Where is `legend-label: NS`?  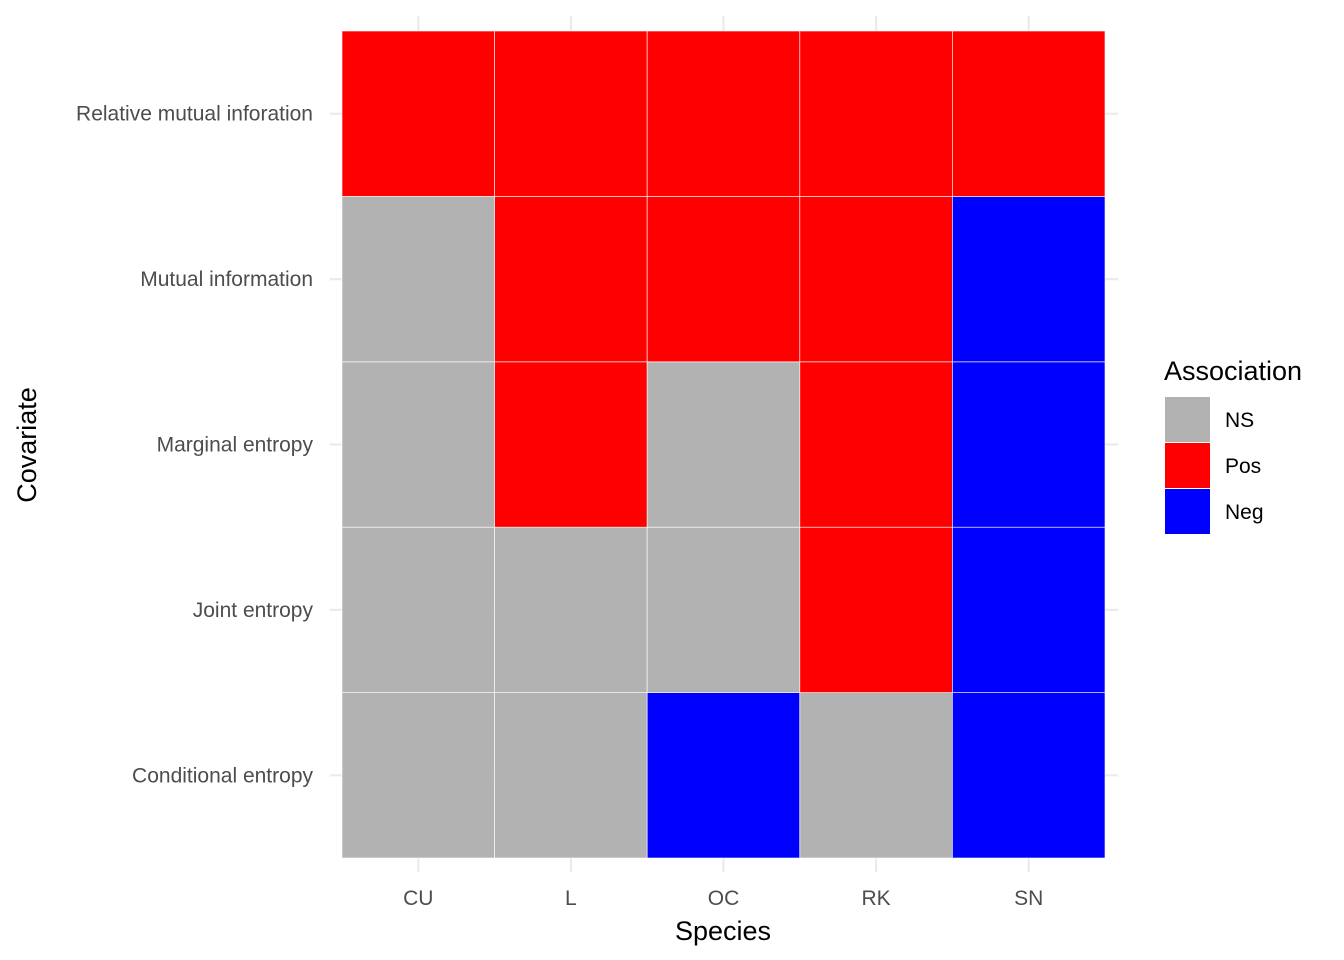 legend-label: NS is located at coordinates (1239, 420).